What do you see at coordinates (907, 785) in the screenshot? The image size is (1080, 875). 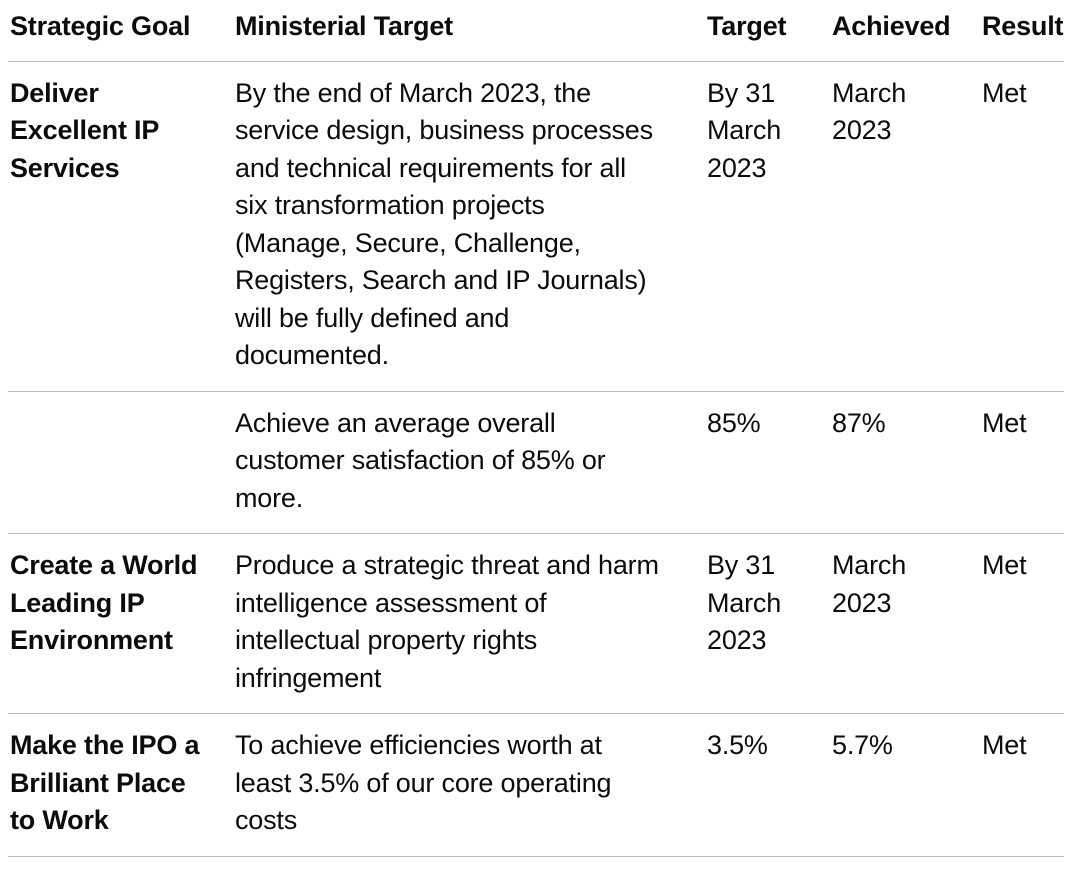 I see `cell-achieved: 5.7%` at bounding box center [907, 785].